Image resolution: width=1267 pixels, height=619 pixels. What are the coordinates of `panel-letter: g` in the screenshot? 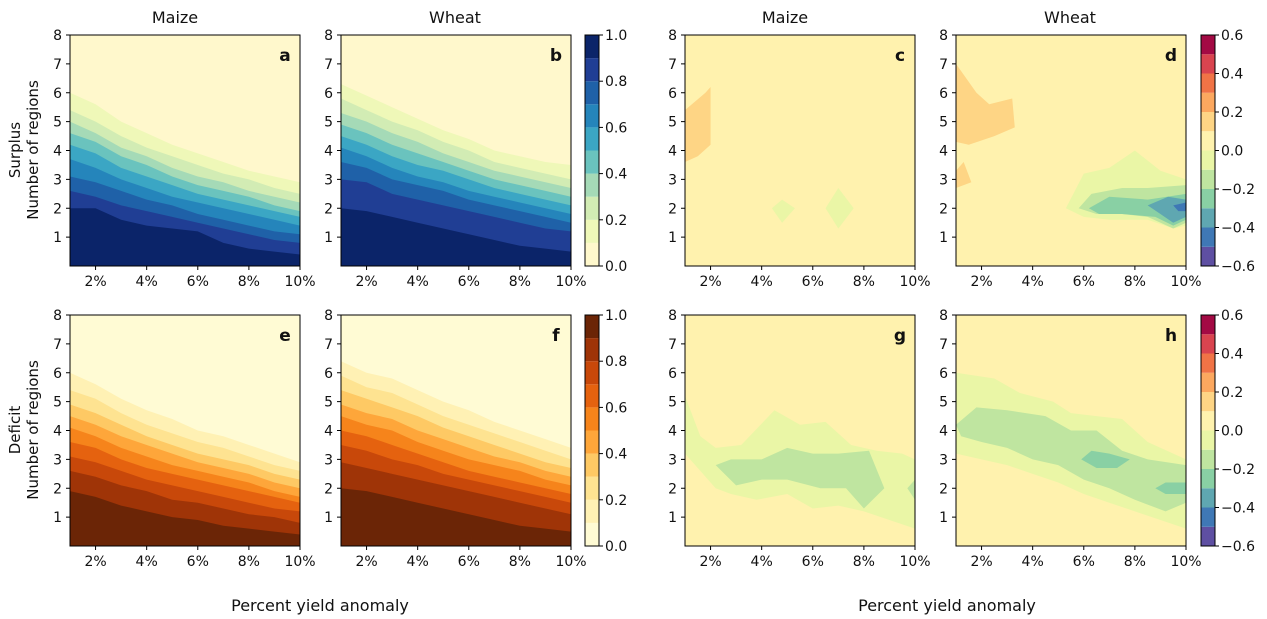 It's located at (900, 336).